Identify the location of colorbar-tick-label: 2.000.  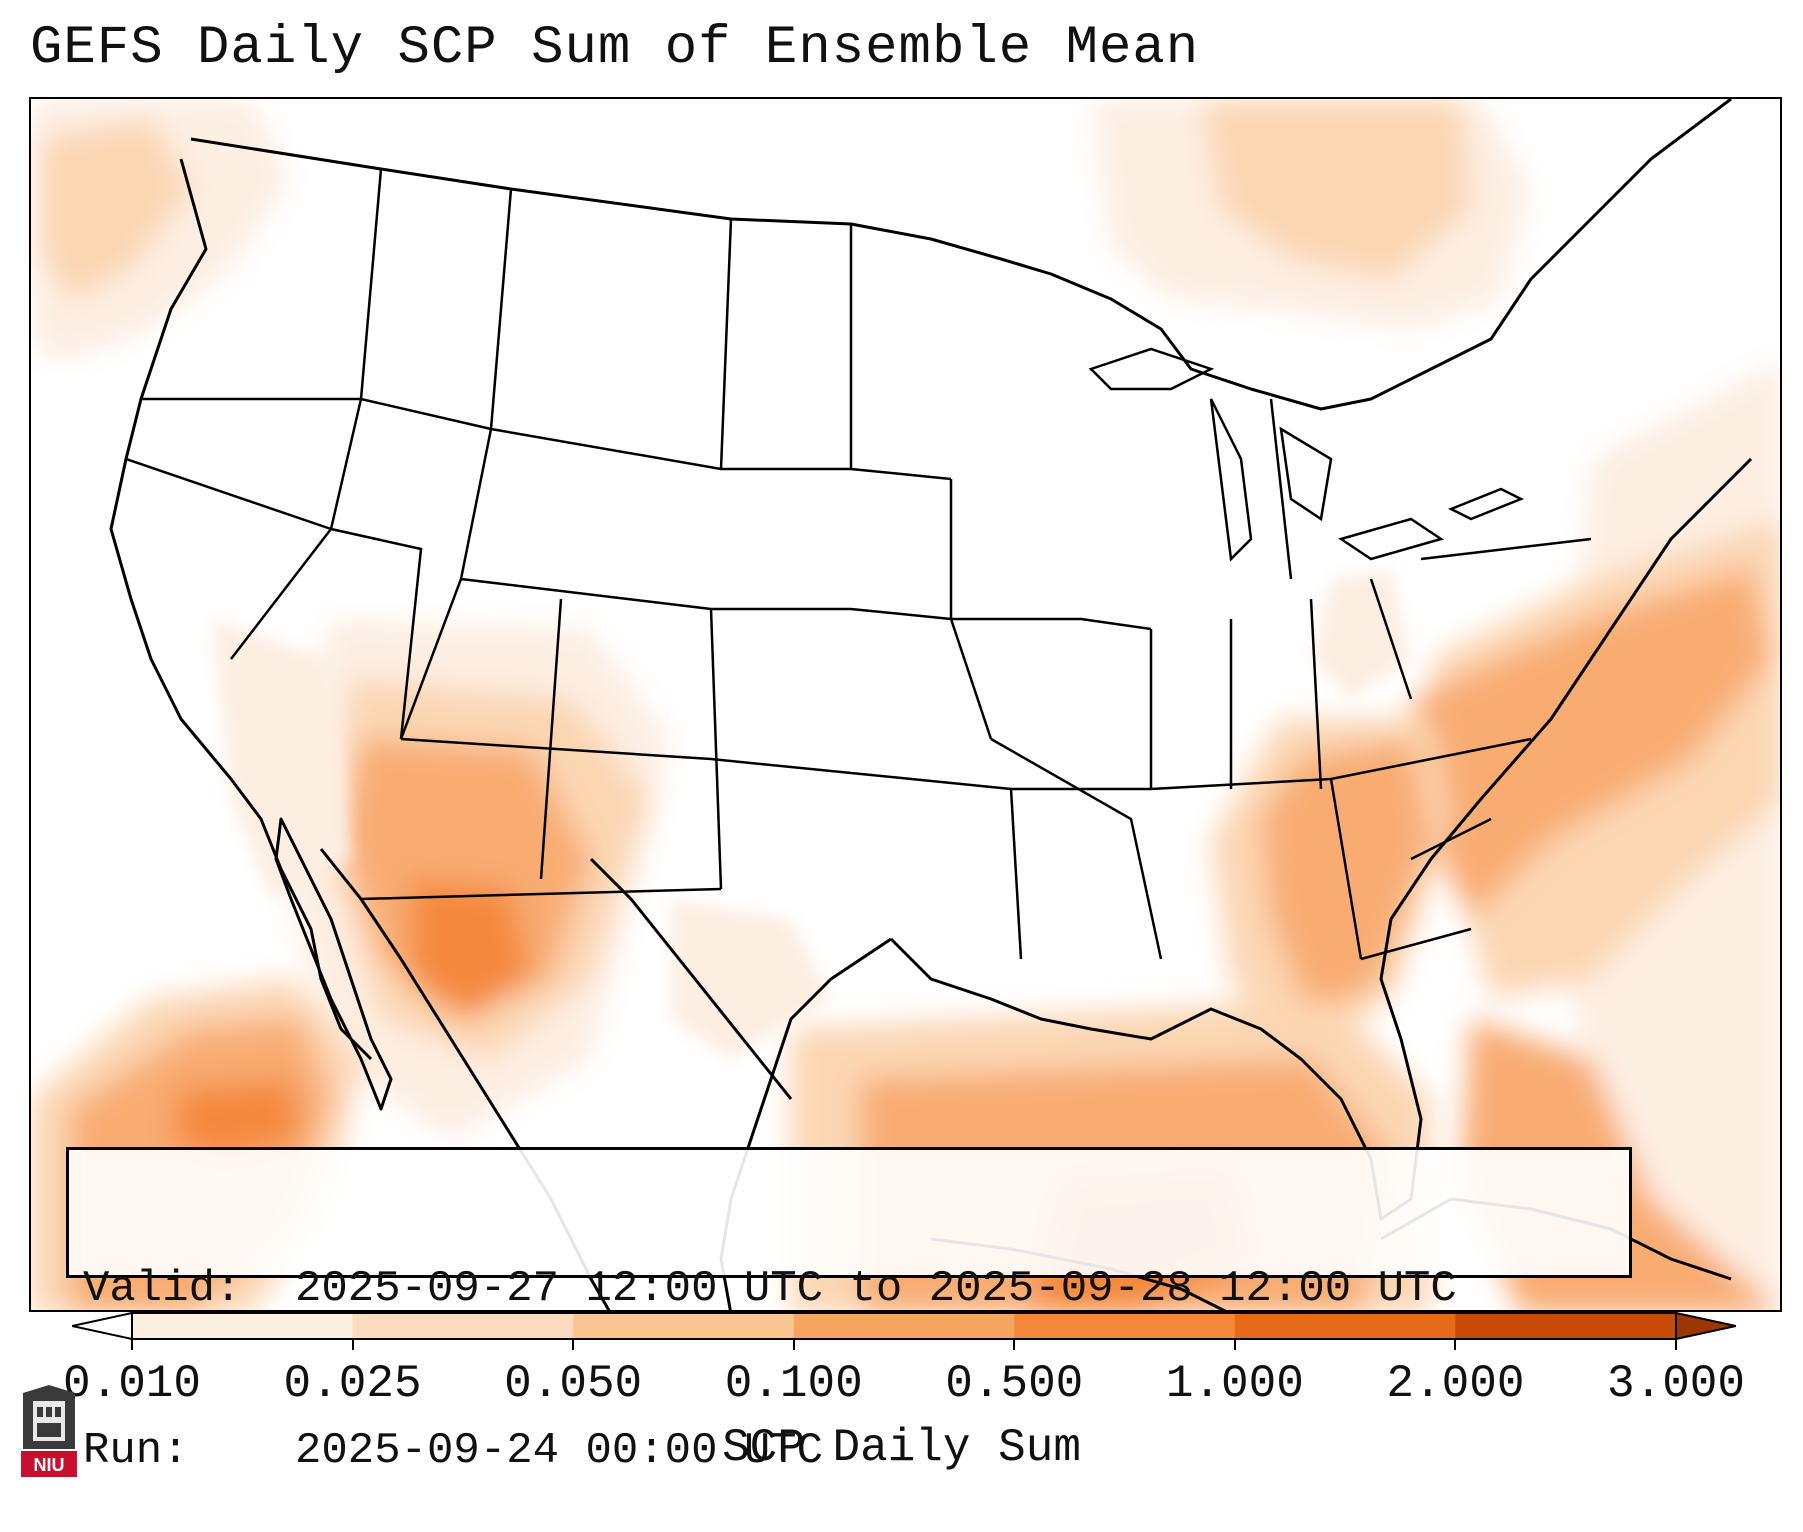
(1455, 1384).